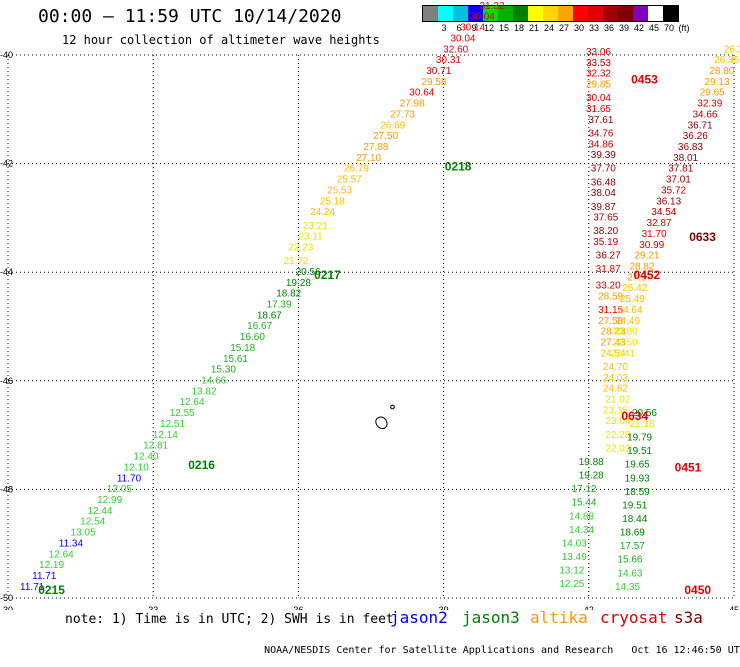 This screenshot has height=667, width=740. What do you see at coordinates (678, 180) in the screenshot?
I see `wave-height-value: 37.01` at bounding box center [678, 180].